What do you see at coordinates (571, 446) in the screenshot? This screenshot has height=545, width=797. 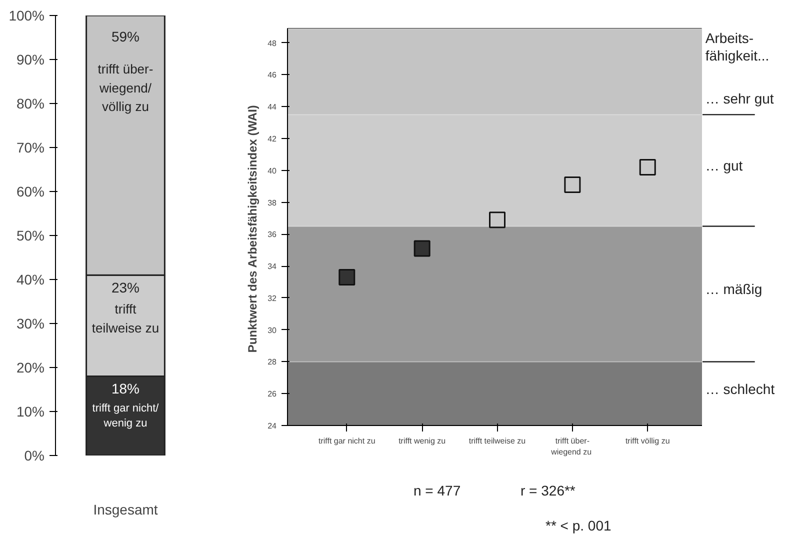 I see `x-tick-label: trifft über- wiegend zu` at bounding box center [571, 446].